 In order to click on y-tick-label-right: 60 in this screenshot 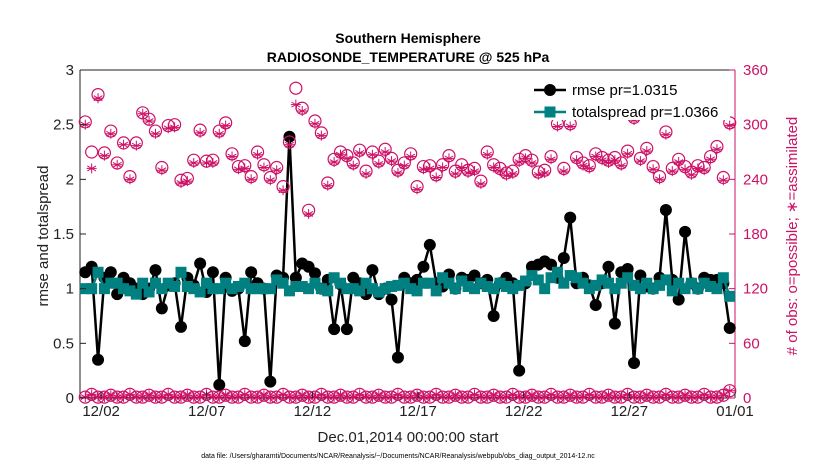, I will do `click(751, 343)`.